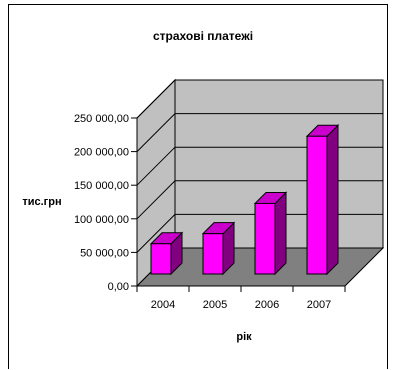 Image resolution: width=398 pixels, height=370 pixels. I want to click on x-tick-label: 2004, so click(163, 305).